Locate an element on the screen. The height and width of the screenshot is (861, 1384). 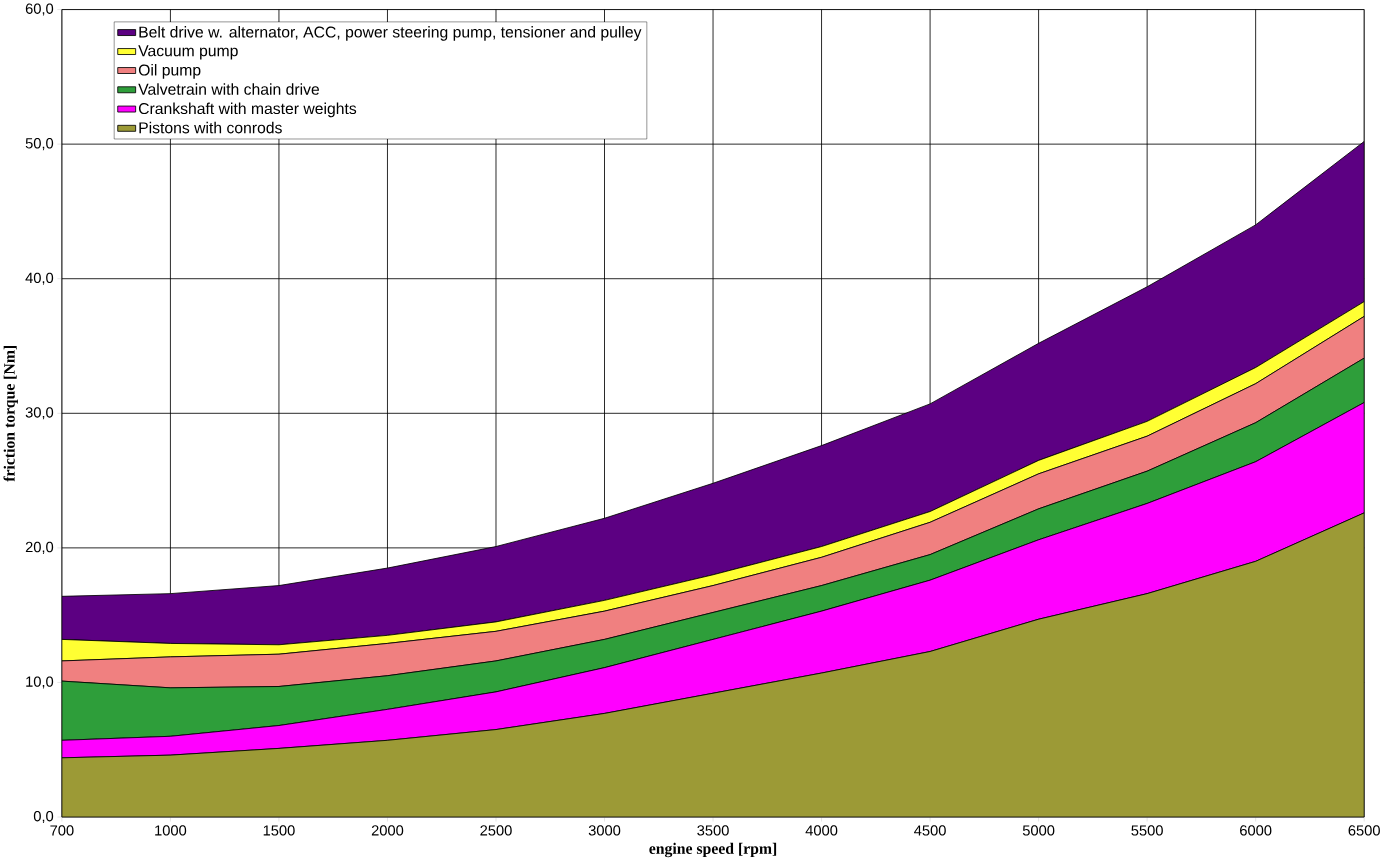
legend-label: Crankshaft with master weights is located at coordinates (247, 110).